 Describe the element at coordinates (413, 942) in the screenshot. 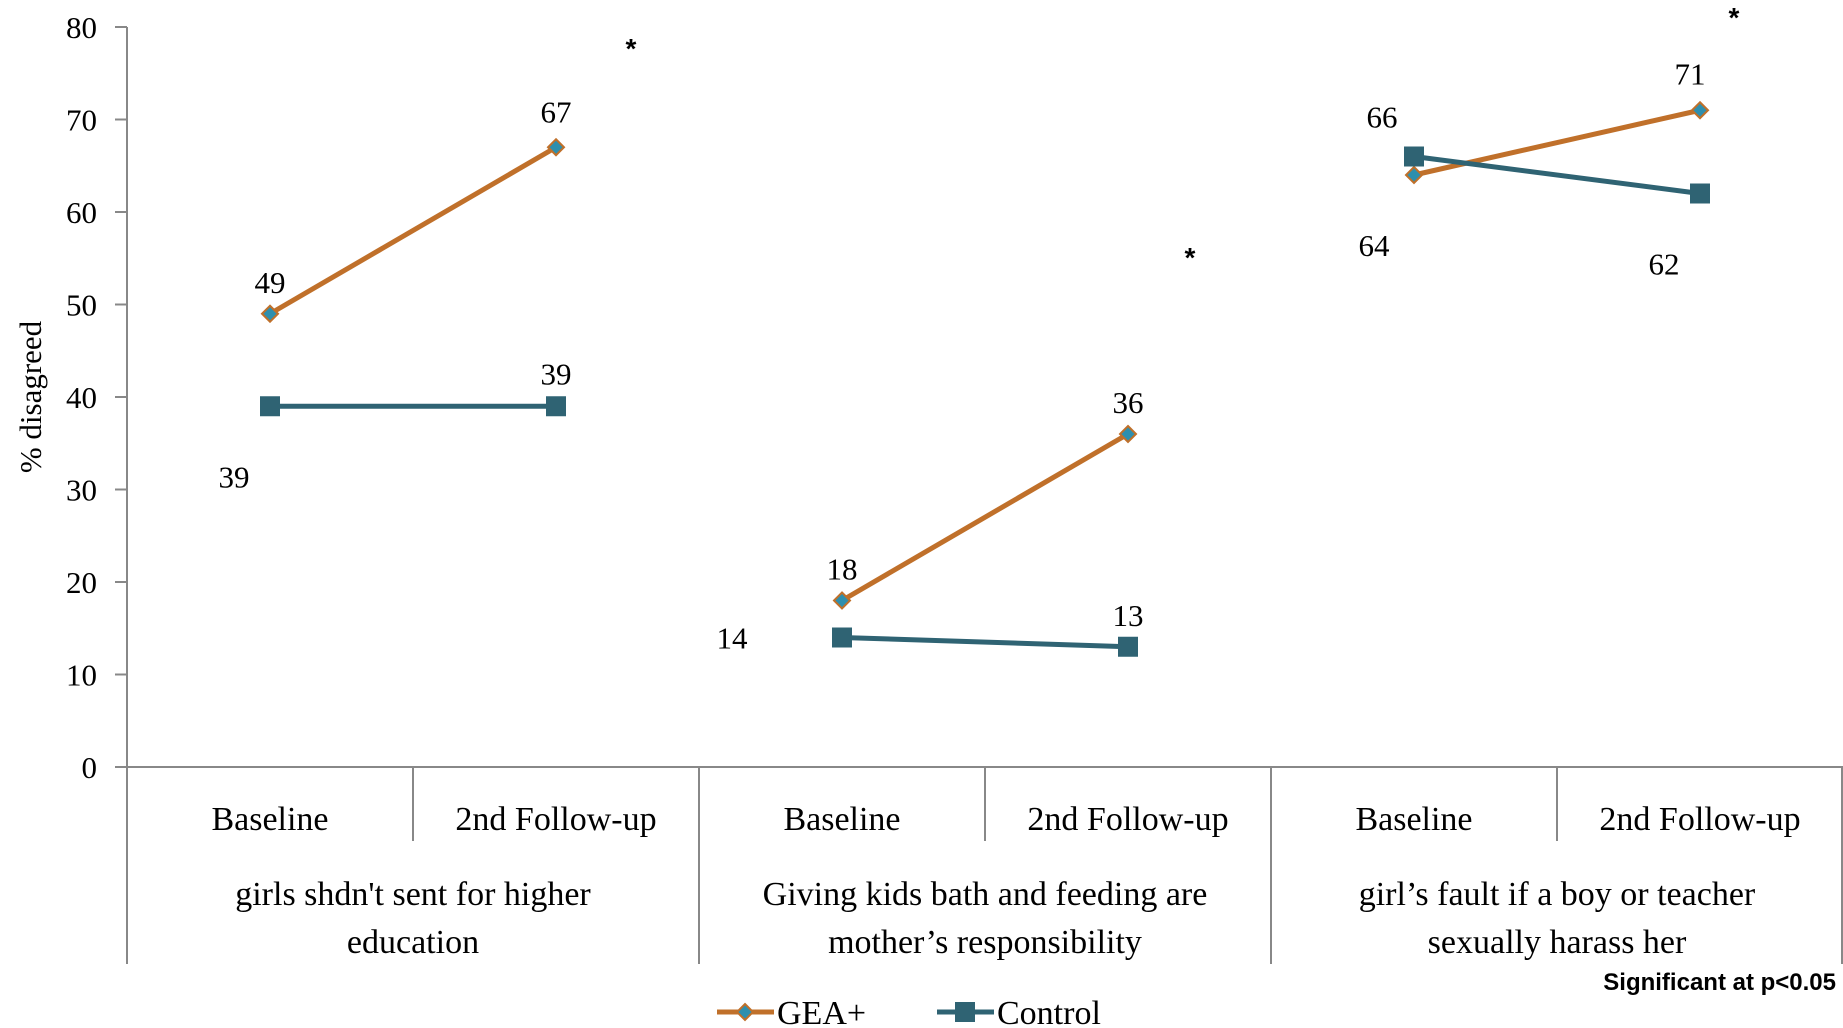

I see `group-label: education` at that location.